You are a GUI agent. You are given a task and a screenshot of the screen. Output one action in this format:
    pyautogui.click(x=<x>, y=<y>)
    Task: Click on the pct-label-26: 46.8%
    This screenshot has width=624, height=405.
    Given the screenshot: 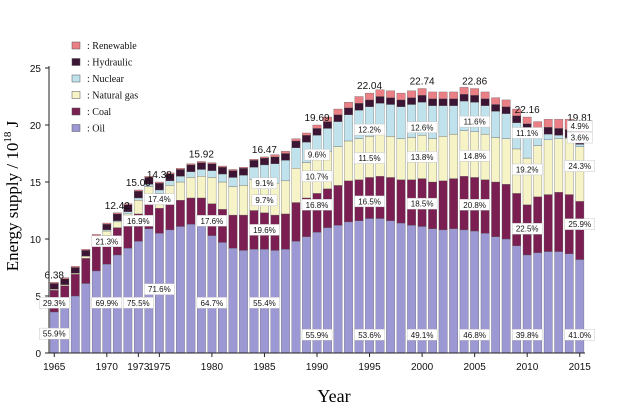 What is the action you would take?
    pyautogui.click(x=474, y=335)
    